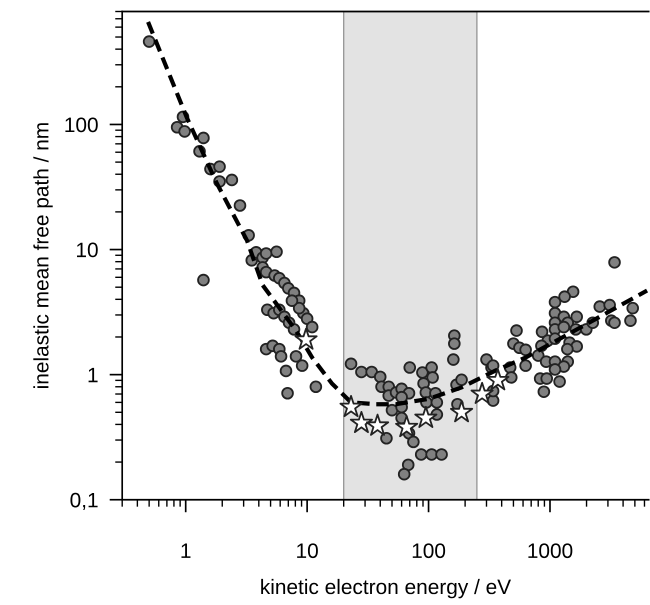  Describe the element at coordinates (84, 501) in the screenshot. I see `y-tick-label: 0,1` at that location.